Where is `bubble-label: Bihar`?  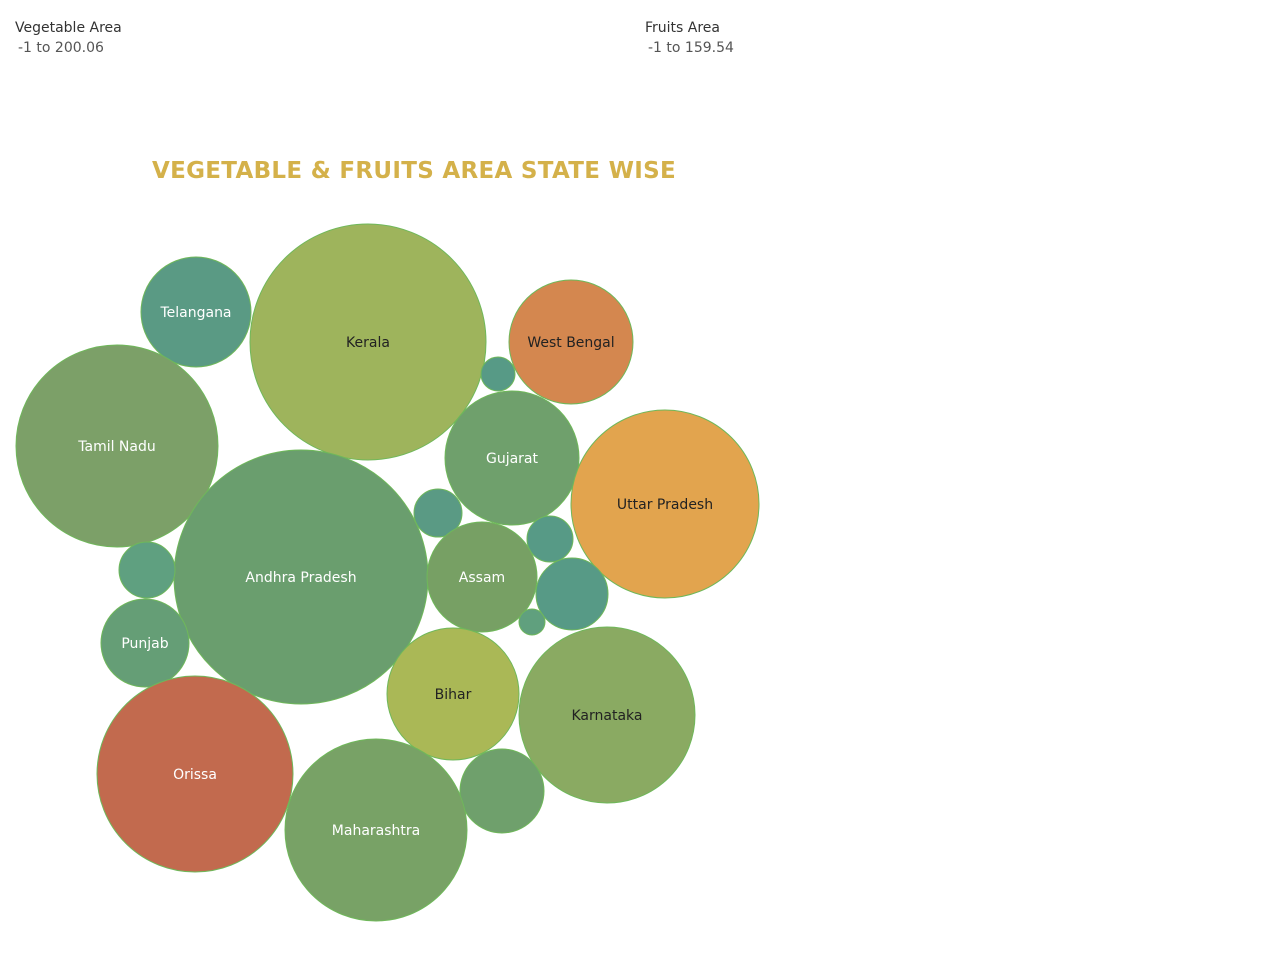 bubble-label: Bihar is located at coordinates (453, 695).